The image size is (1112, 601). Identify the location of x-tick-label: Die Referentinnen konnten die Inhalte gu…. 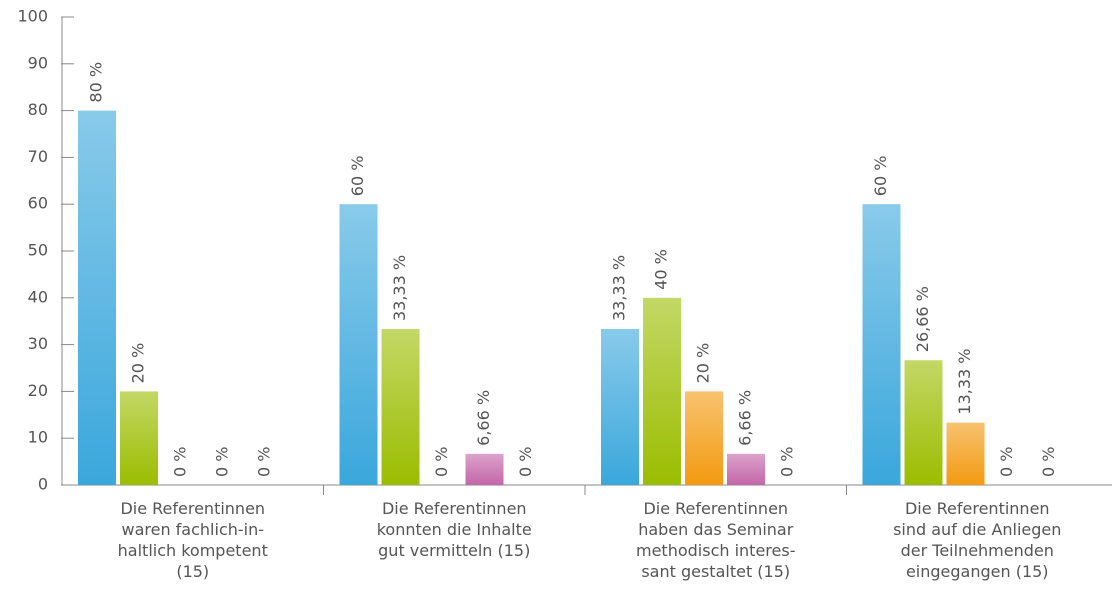
(454, 529).